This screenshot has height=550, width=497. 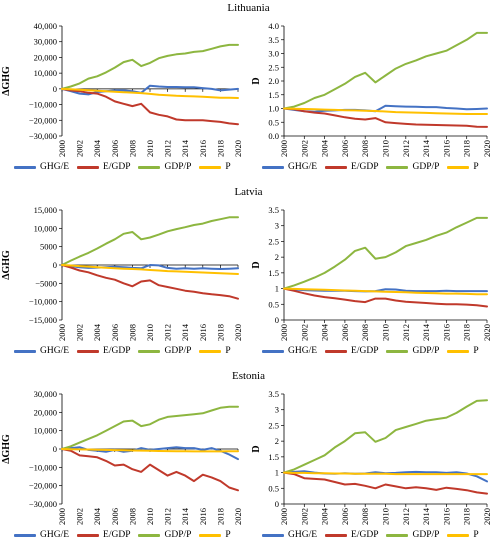 What do you see at coordinates (46, 283) in the screenshot?
I see `y-tick-label: −5000` at bounding box center [46, 283].